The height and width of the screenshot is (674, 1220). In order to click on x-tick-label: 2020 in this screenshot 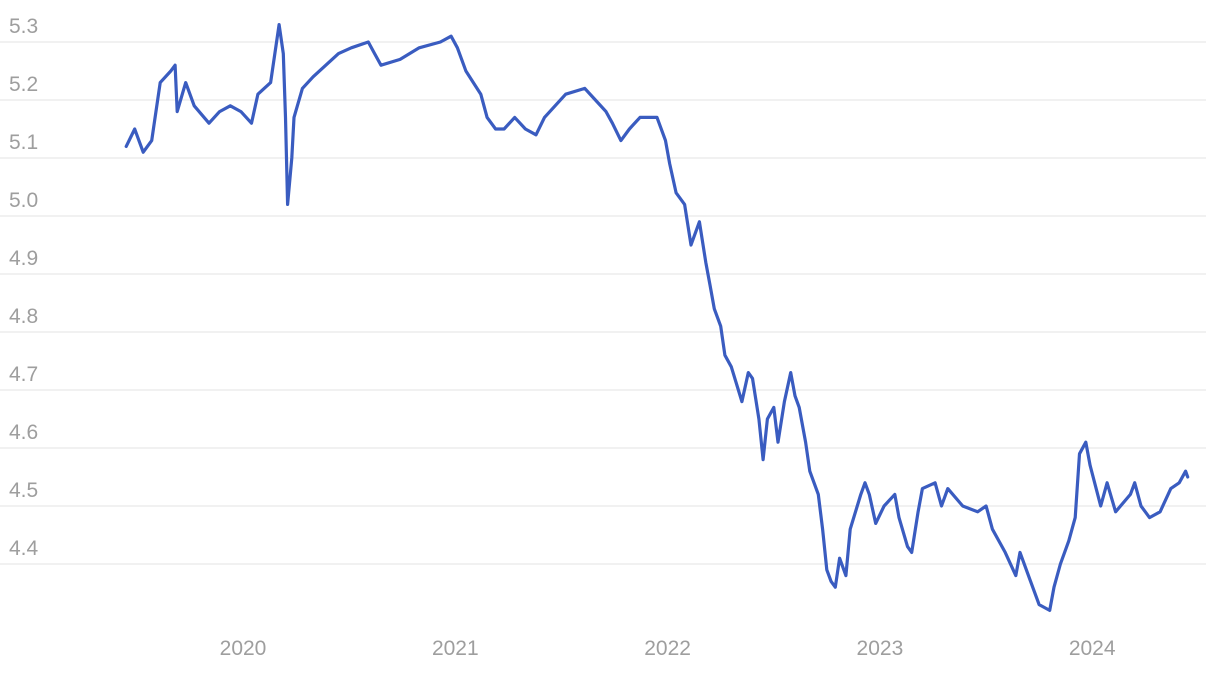, I will do `click(243, 648)`.